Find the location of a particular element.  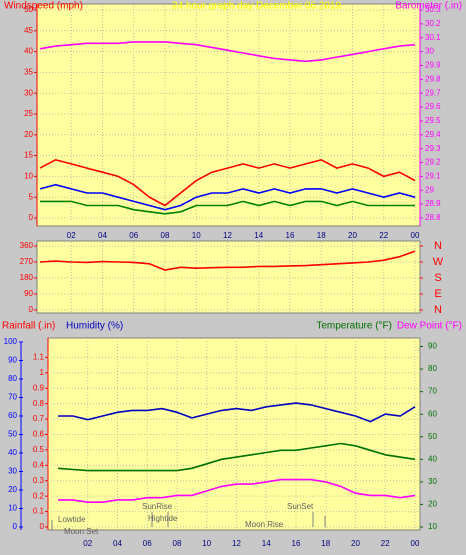

annotation: Moon Set is located at coordinates (81, 531).